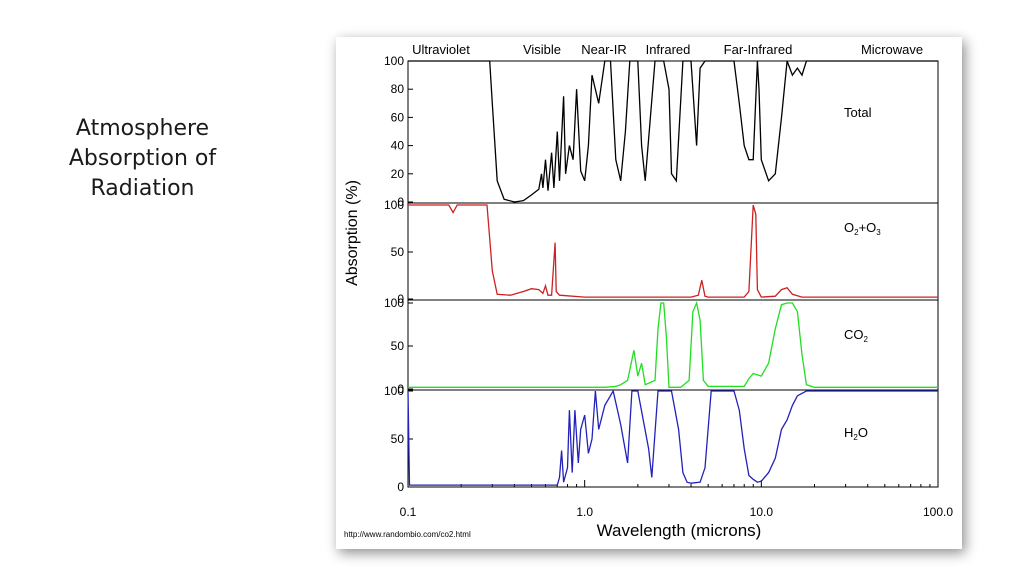  What do you see at coordinates (762, 512) in the screenshot?
I see `x-tick-label: 10.0` at bounding box center [762, 512].